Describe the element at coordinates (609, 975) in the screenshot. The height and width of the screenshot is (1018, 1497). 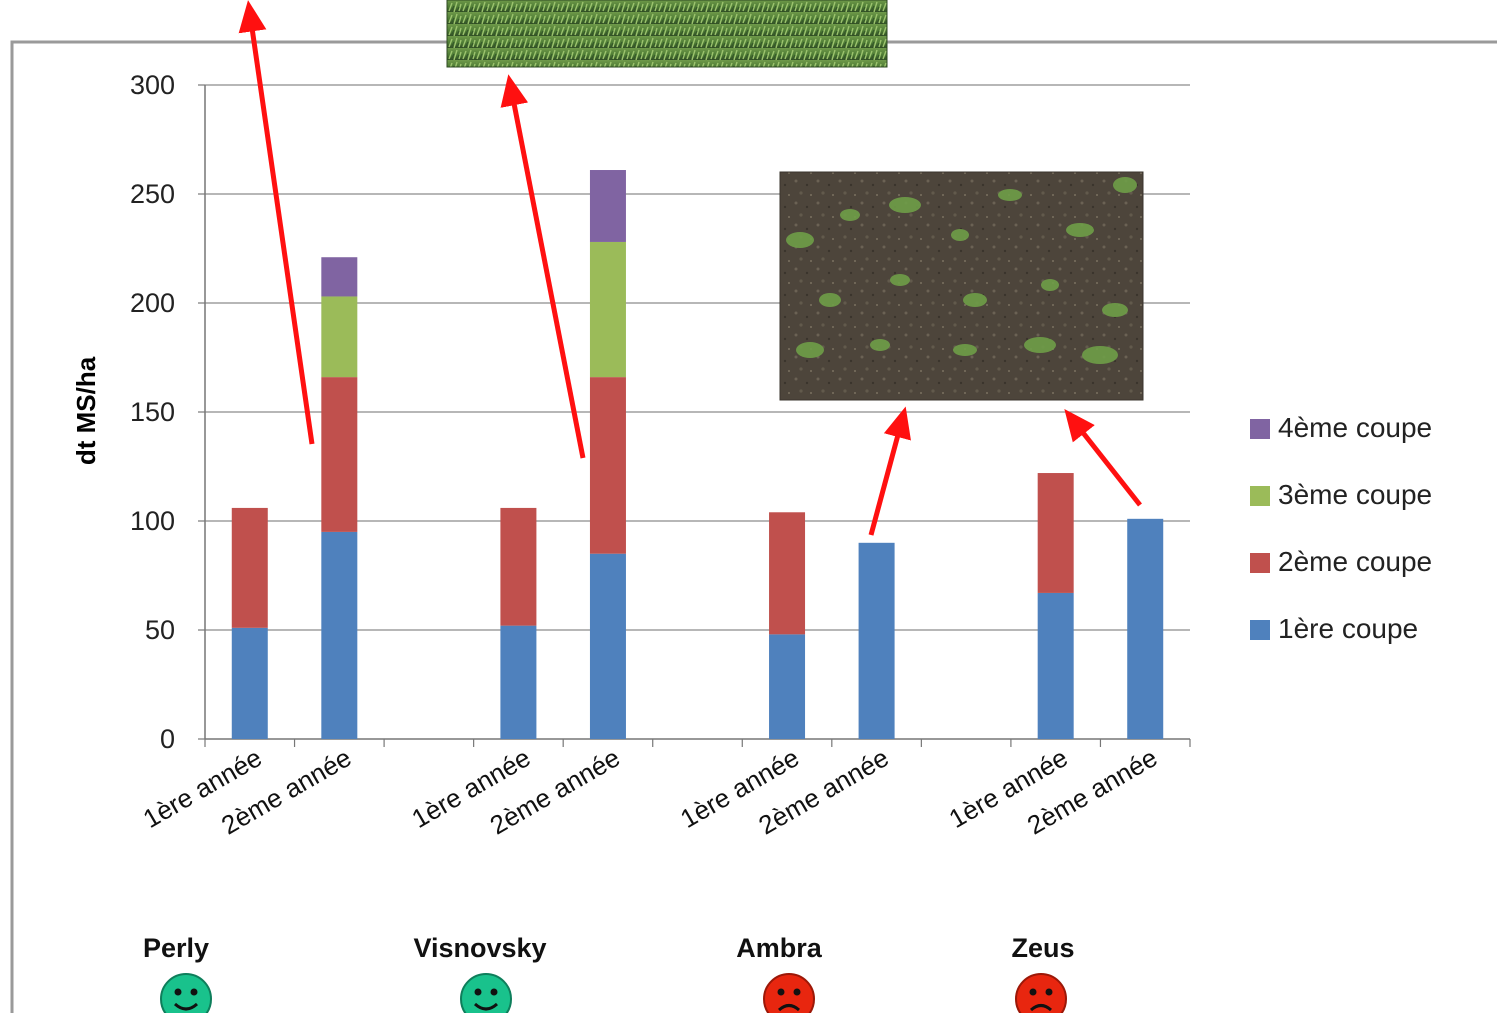
I see `variety-groups: Perly Visnovsky Ambra Zeus` at that location.